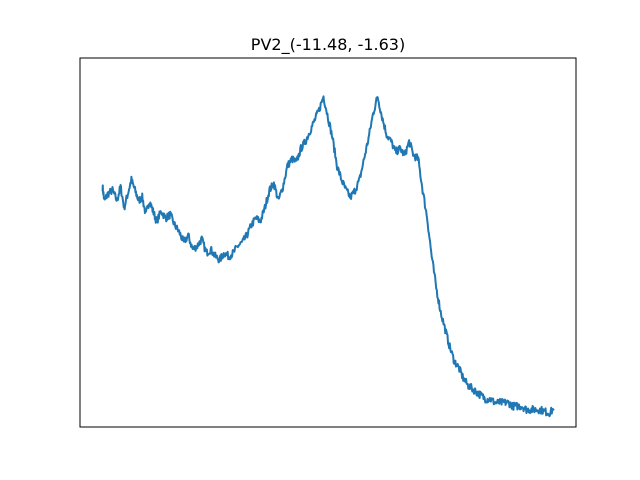  I want to click on chart-title: PV2_(-11.48, -1.63), so click(328, 45).